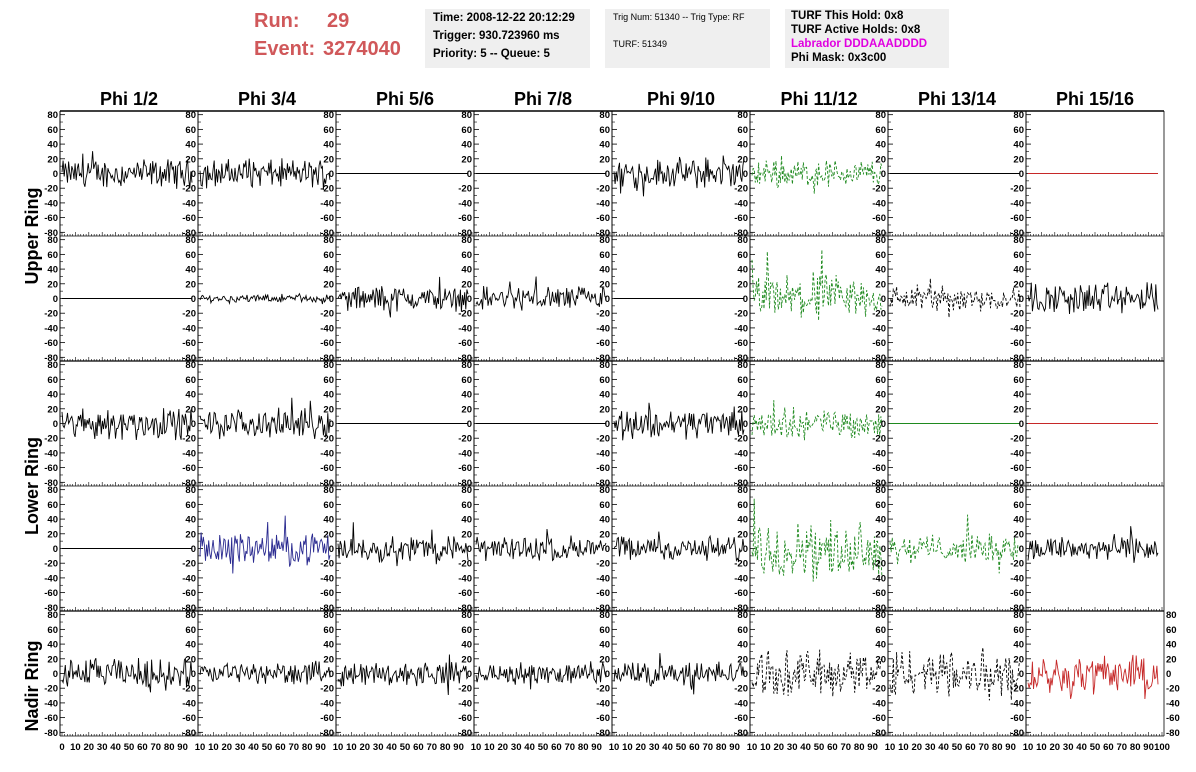 Image resolution: width=1196 pixels, height=772 pixels. Describe the element at coordinates (1173, 703) in the screenshot. I see `y-tick-label-right: -40` at that location.